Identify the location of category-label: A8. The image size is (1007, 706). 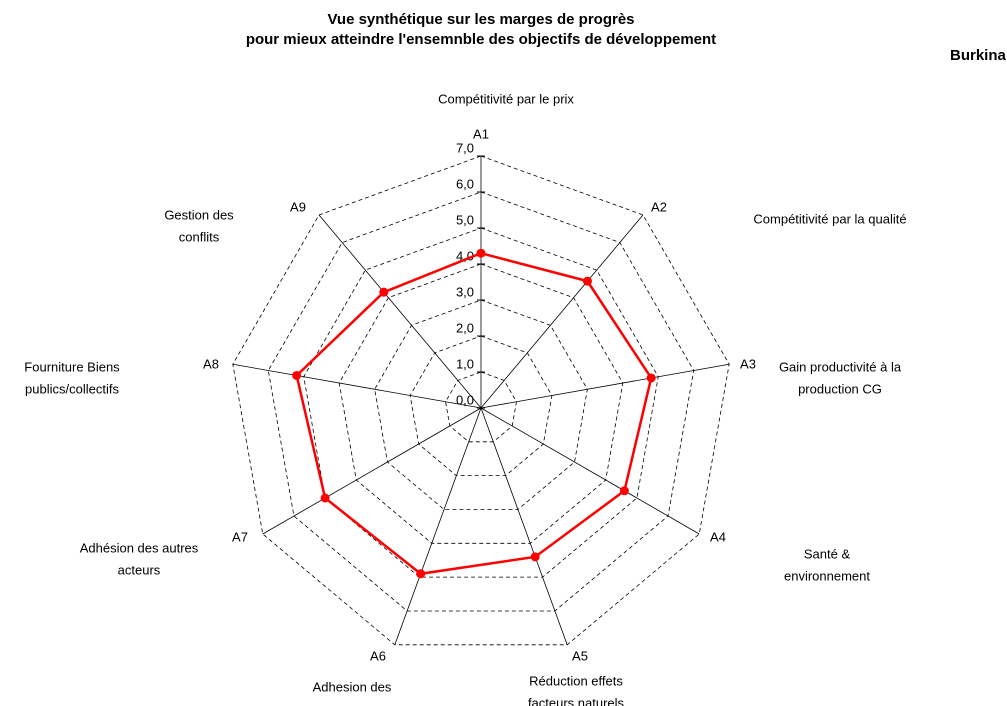
(211, 363).